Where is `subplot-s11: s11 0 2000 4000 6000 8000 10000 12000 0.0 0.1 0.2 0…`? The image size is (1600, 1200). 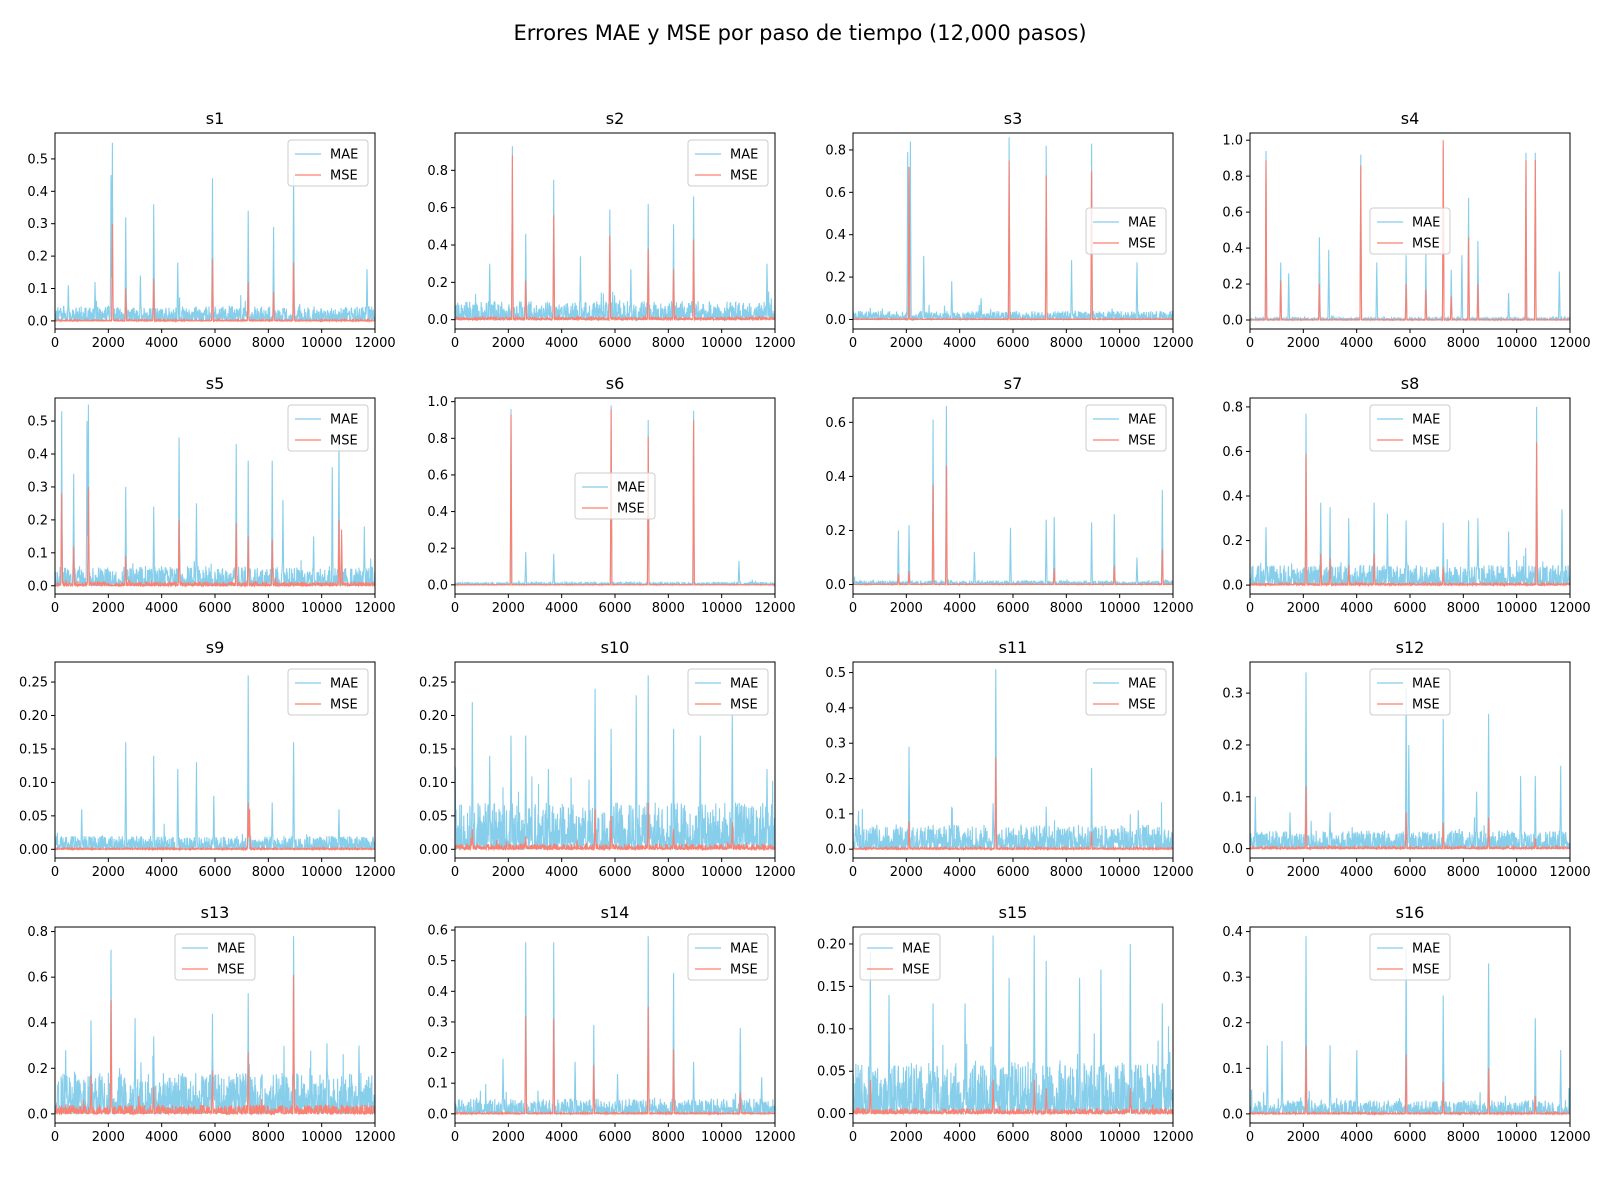 subplot-s11: s11 0 2000 4000 6000 8000 10000 12000 0.0 0.1 0.2 0… is located at coordinates (1009, 759).